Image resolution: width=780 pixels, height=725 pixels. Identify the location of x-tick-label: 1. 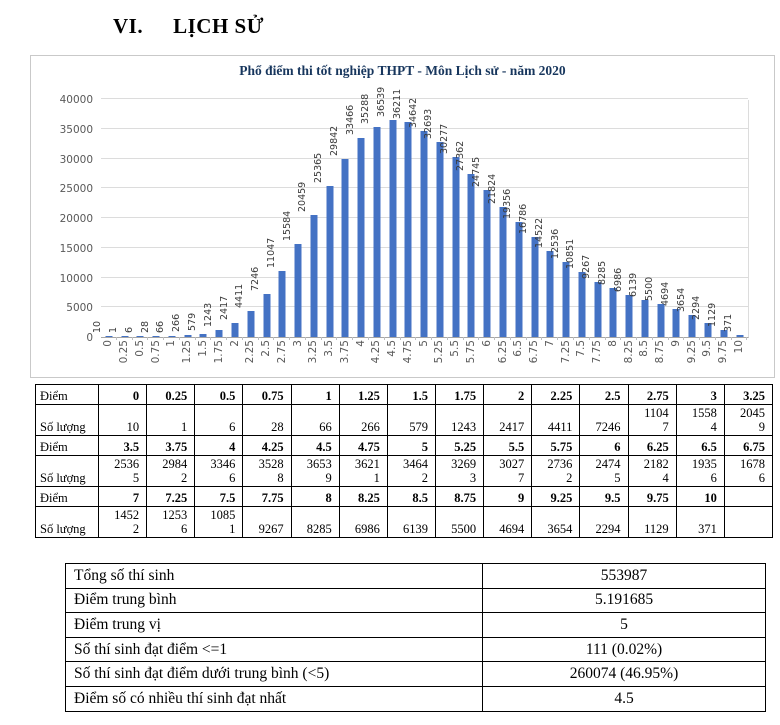
(171, 343).